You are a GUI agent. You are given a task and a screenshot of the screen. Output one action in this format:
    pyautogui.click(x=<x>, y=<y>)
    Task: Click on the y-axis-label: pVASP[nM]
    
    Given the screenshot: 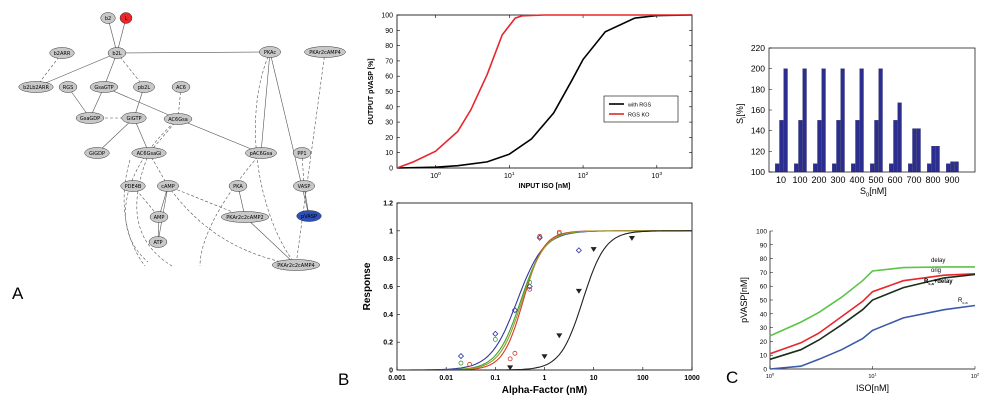 What is the action you would take?
    pyautogui.click(x=744, y=300)
    